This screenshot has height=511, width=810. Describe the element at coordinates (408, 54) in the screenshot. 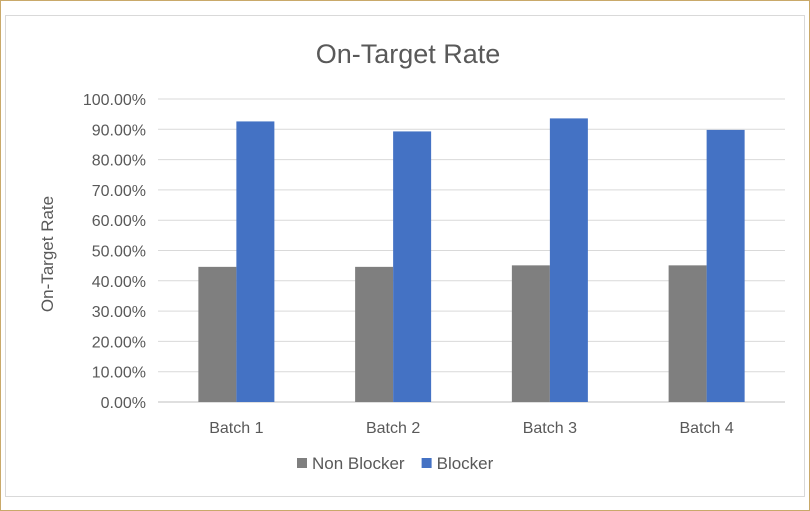

I see `chart-title: On-Target Rate` at that location.